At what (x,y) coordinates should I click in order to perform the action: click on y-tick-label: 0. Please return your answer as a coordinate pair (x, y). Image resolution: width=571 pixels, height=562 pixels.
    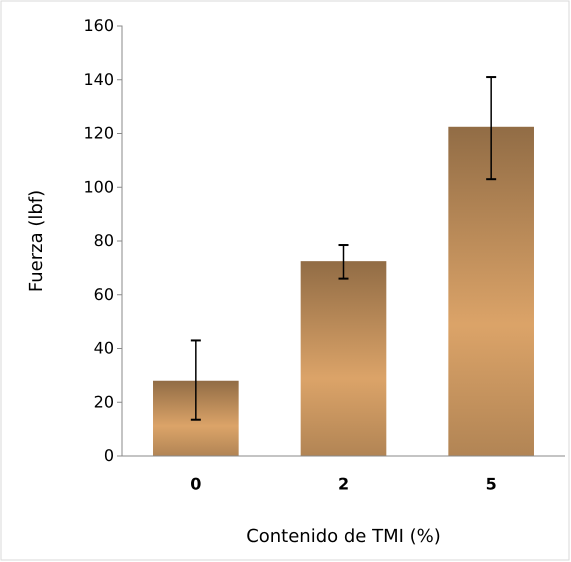
    Looking at the image, I should click on (109, 456).